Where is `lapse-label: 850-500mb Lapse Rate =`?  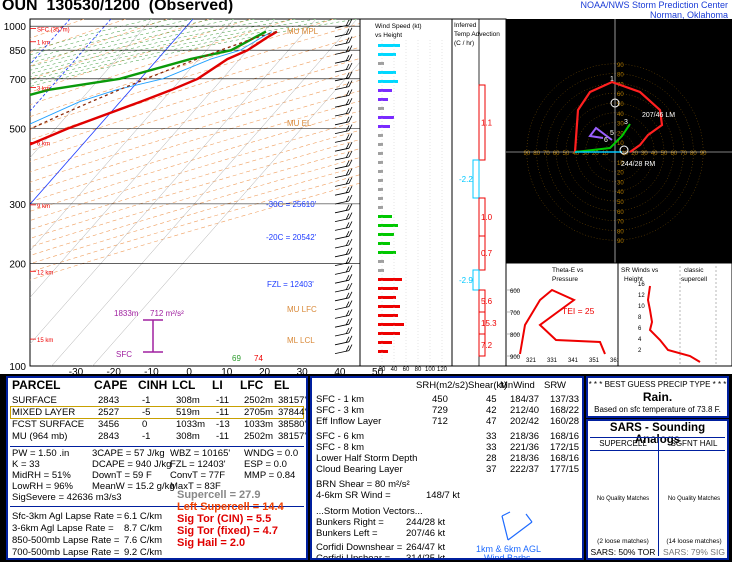 lapse-label: 850-500mb Lapse Rate = is located at coordinates (66, 540).